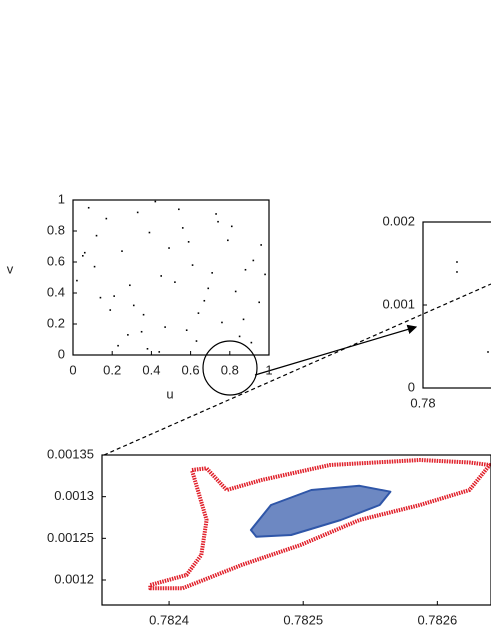  I want to click on y-tick-label: 0.8, so click(56, 229).